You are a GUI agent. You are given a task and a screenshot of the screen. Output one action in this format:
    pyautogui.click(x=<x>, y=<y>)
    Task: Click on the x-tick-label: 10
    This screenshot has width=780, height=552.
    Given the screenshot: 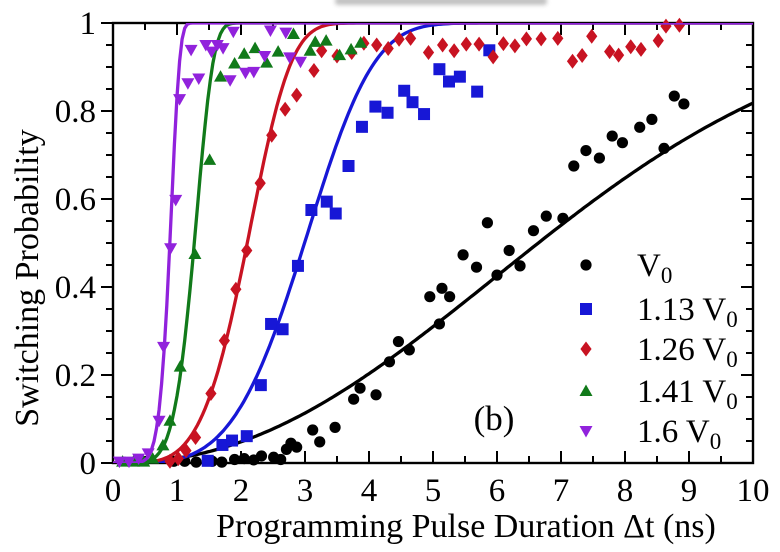 What is the action you would take?
    pyautogui.click(x=753, y=491)
    